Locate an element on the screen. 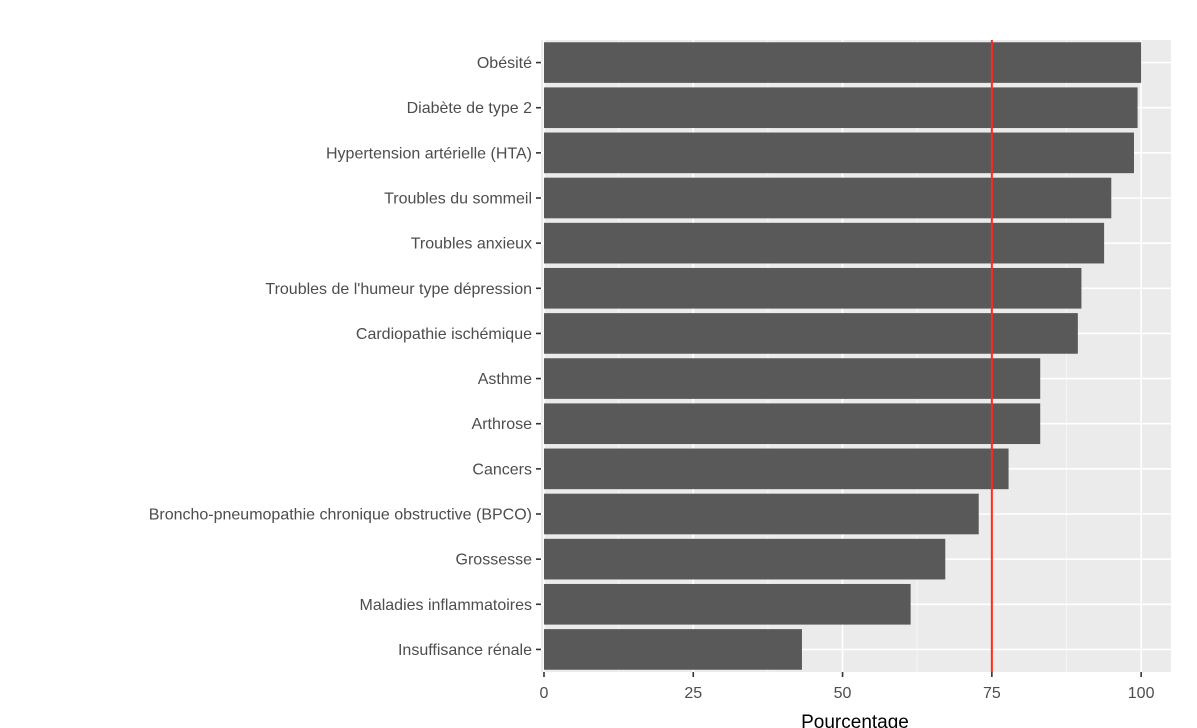 The width and height of the screenshot is (1197, 728). y-tick-label: Troubles anxieux is located at coordinates (471, 244).